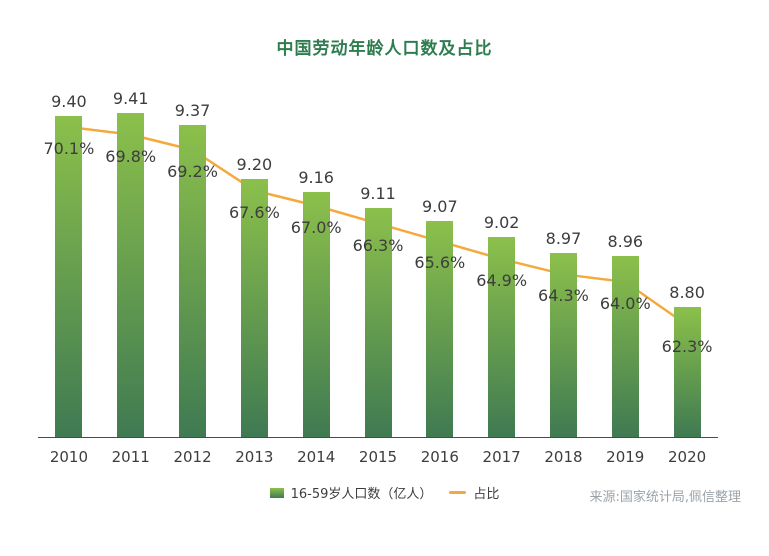 This screenshot has height=556, width=769. Describe the element at coordinates (254, 457) in the screenshot. I see `x-axis-label: 2013` at that location.